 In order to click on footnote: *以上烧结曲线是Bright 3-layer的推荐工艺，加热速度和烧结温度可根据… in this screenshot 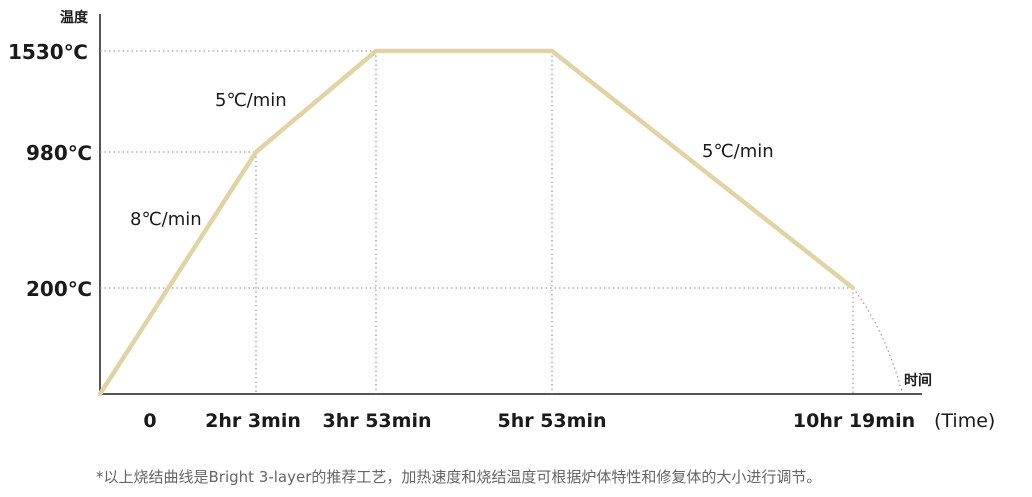, I will do `click(459, 477)`.